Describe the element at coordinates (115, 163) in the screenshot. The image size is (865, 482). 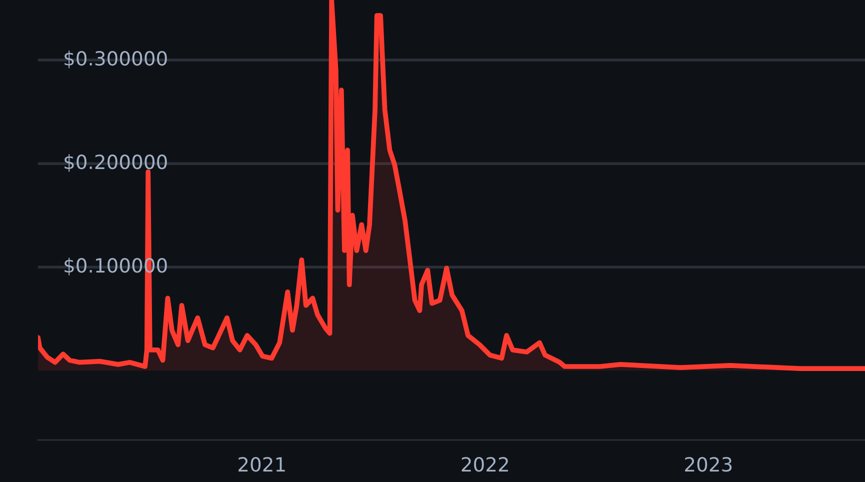
I see `y-tick-label: $0.200000` at that location.